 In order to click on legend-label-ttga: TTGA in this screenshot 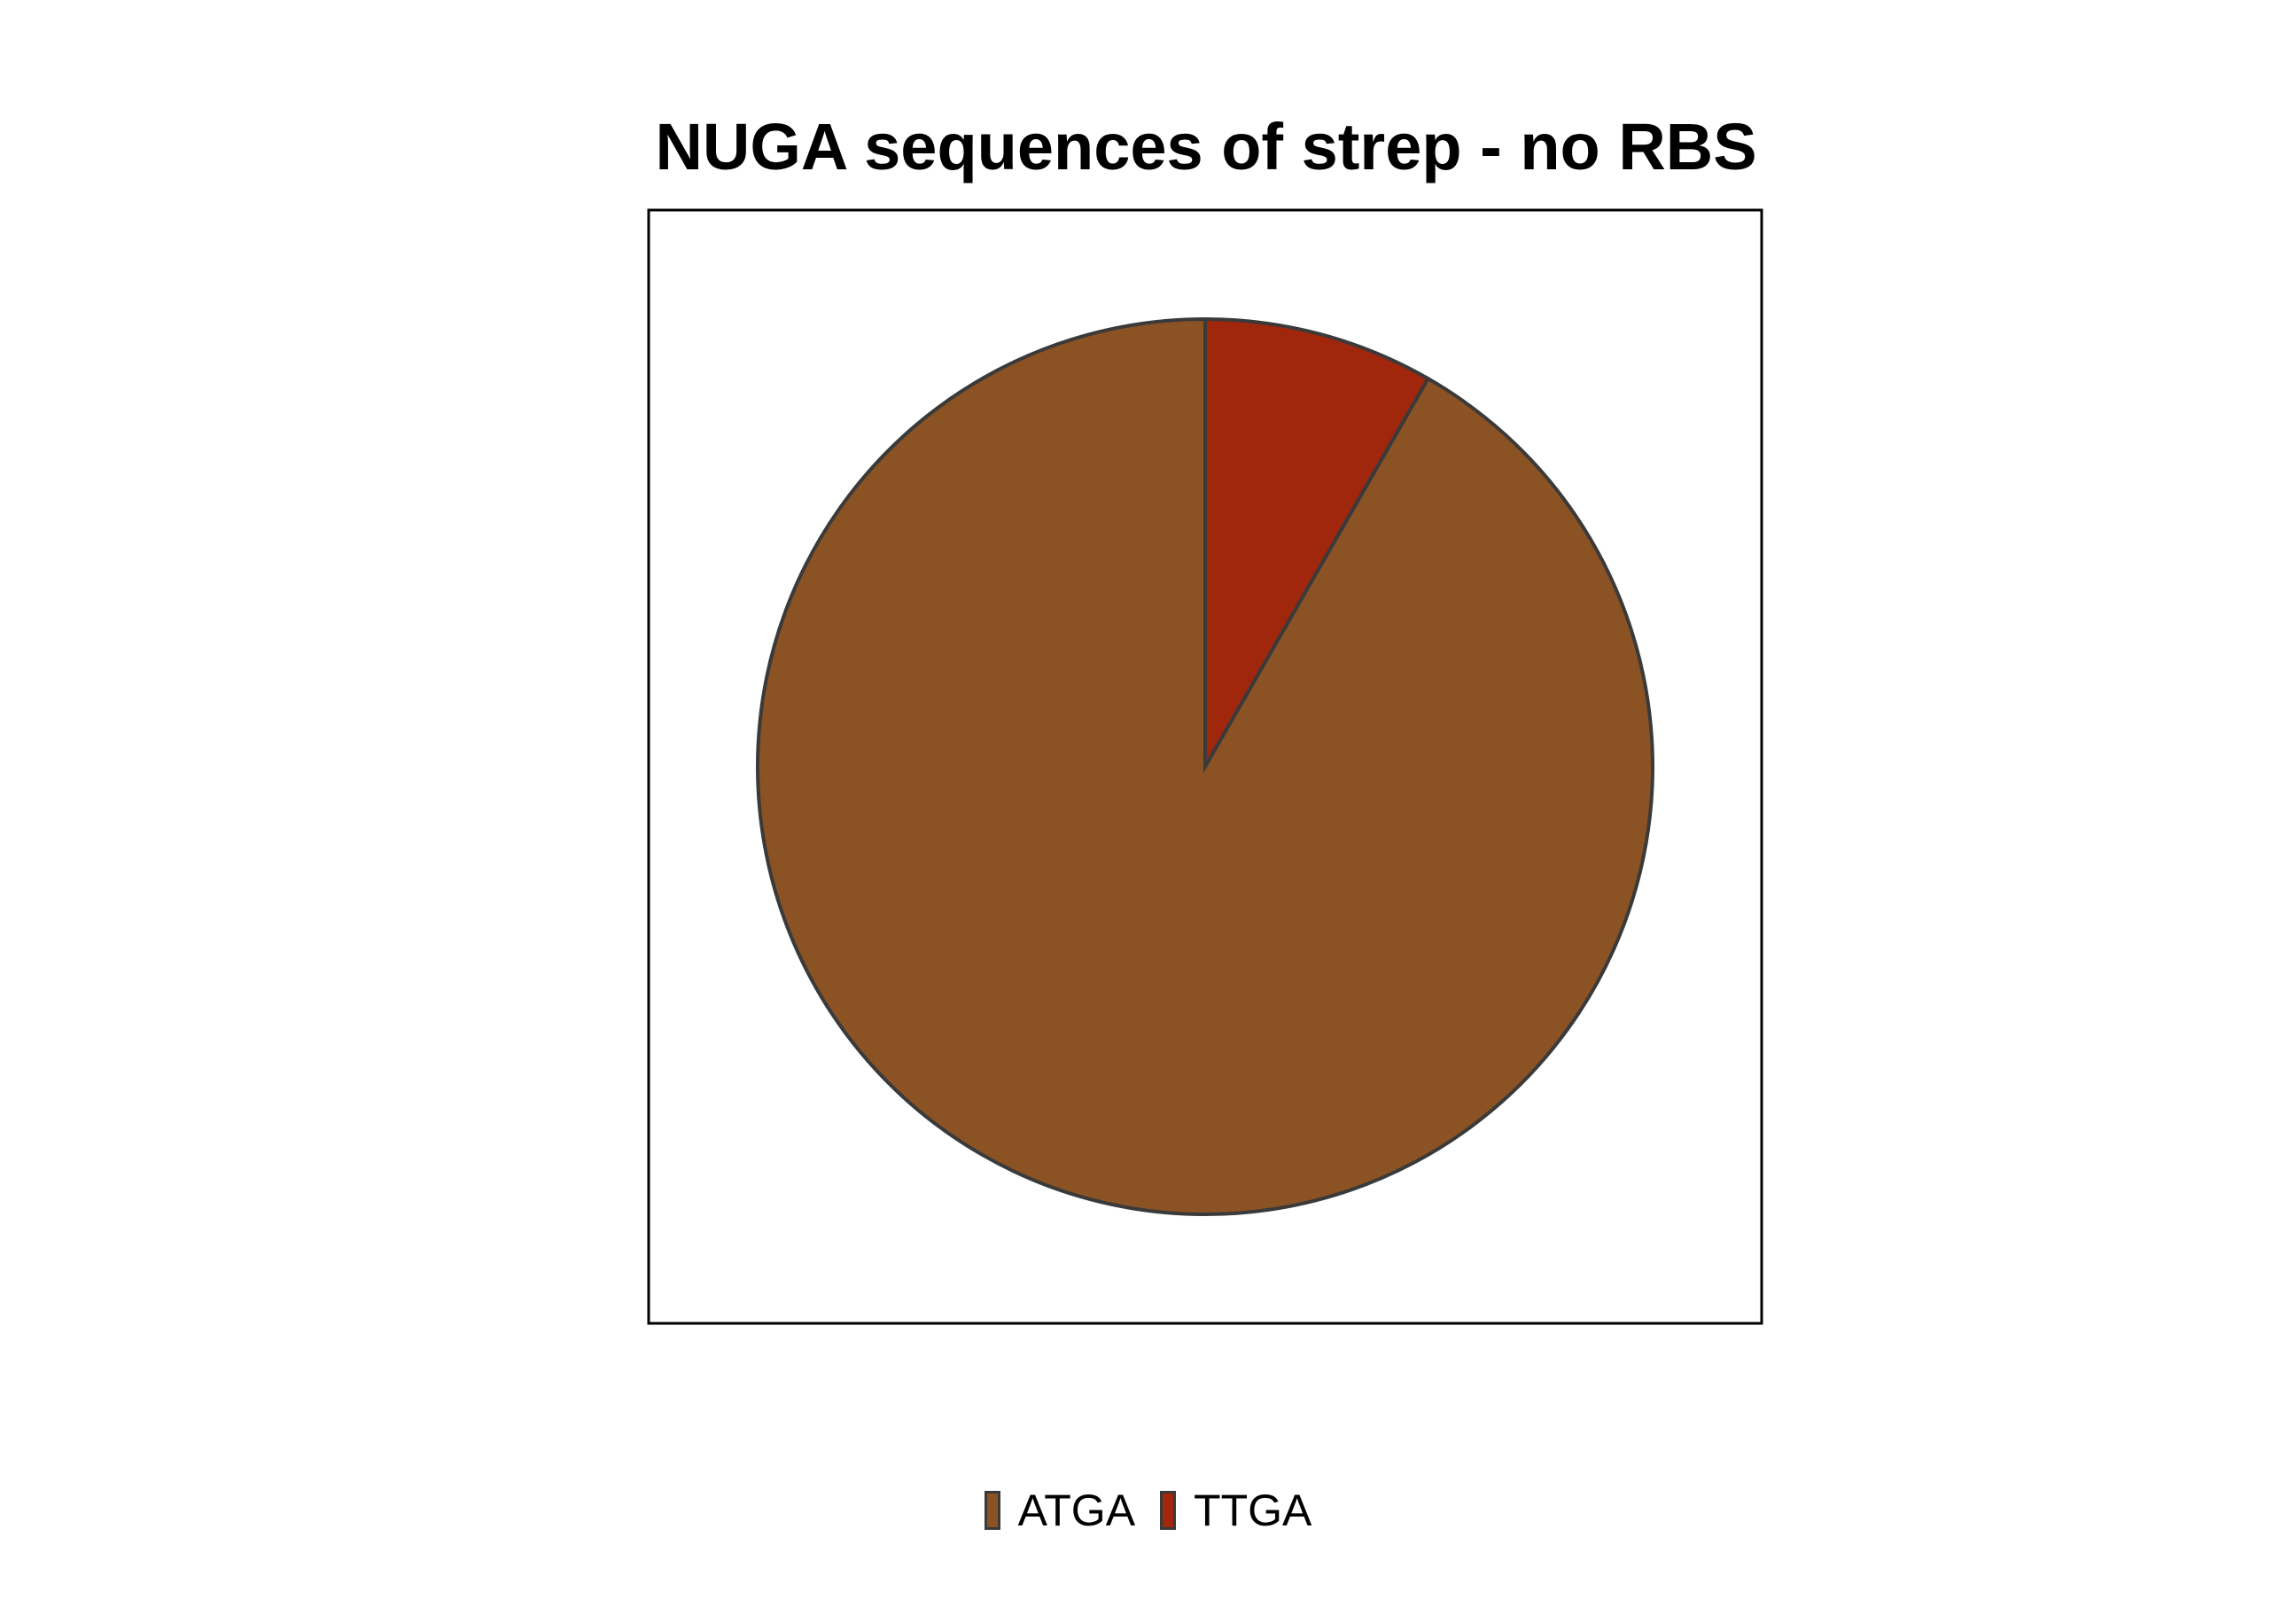, I will do `click(1253, 1510)`.